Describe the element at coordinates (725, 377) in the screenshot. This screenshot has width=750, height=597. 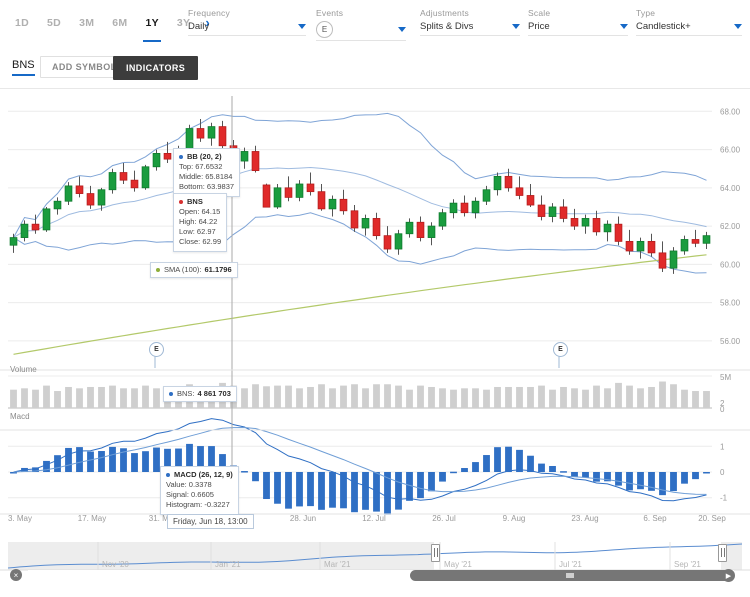
I see `svg-text: 5M` at that location.